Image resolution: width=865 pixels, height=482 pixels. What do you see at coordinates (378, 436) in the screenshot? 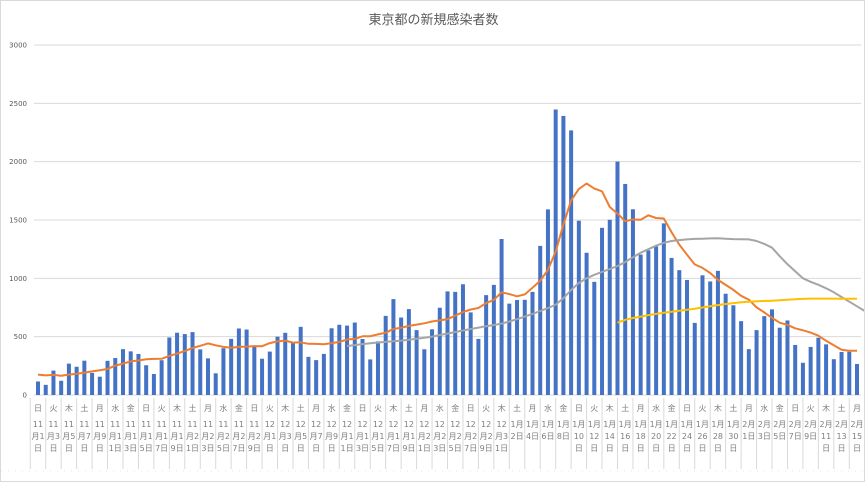
I see `x-tick-date: 12月15日` at bounding box center [378, 436].